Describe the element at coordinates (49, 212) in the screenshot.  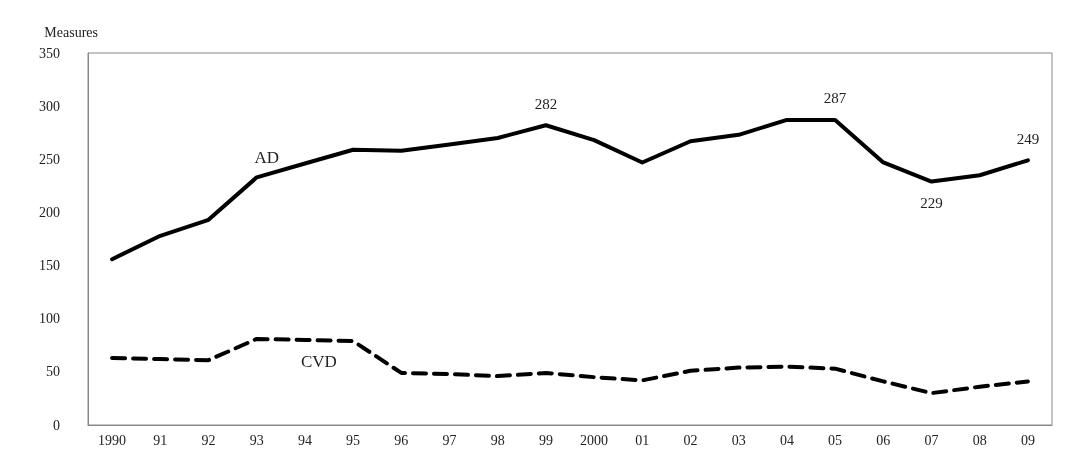
I see `y-tick-label: 200` at that location.